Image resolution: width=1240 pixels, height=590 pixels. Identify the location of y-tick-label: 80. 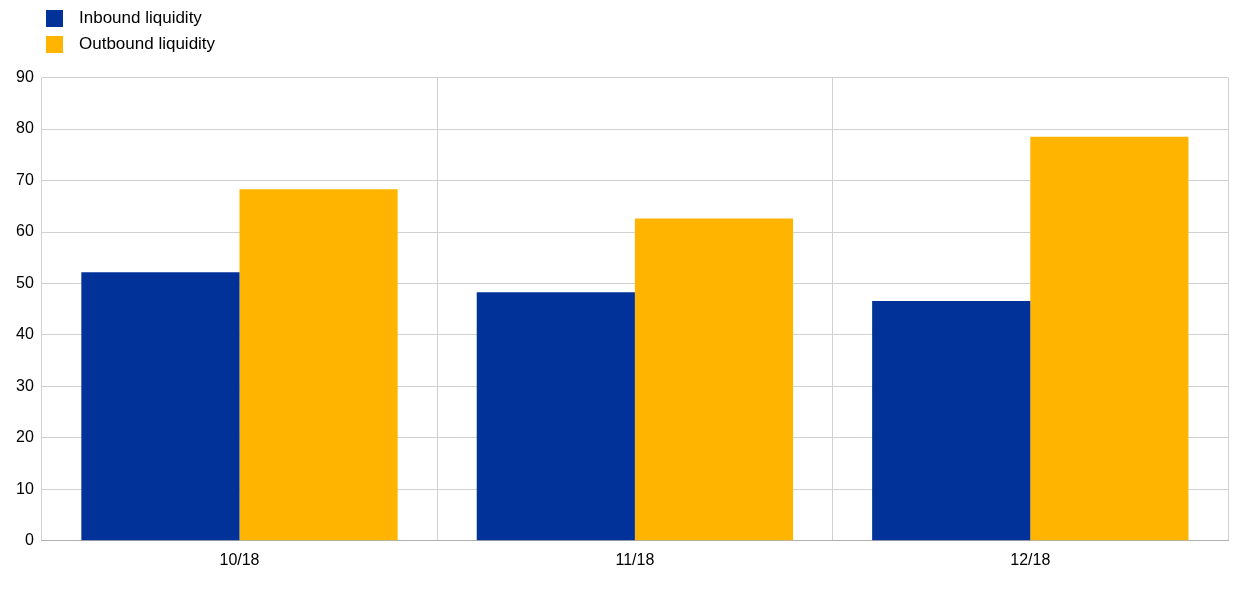
(25, 128).